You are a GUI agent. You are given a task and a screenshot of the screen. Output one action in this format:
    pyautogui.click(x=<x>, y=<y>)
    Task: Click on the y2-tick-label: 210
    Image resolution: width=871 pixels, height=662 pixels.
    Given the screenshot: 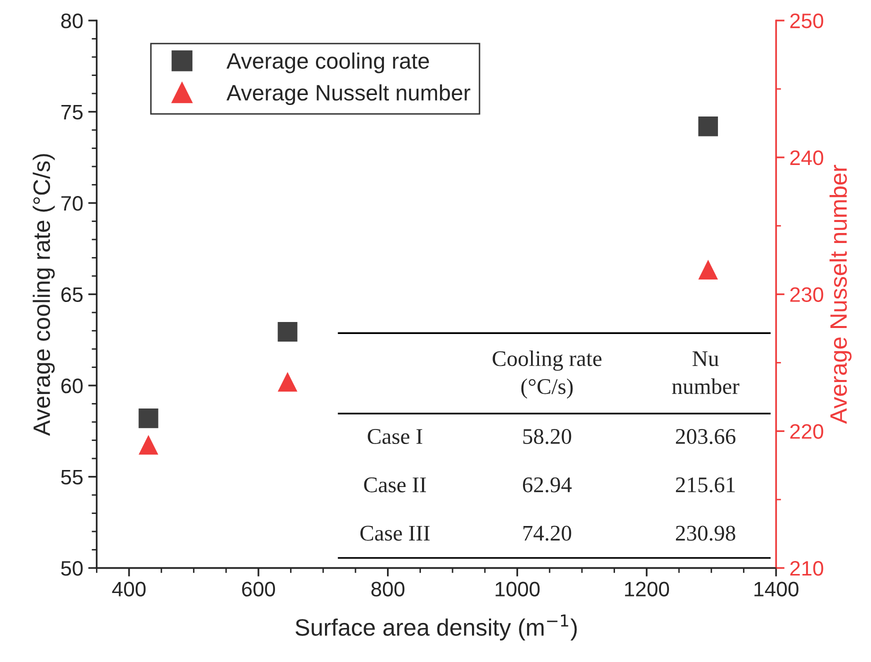 What is the action you would take?
    pyautogui.click(x=807, y=568)
    